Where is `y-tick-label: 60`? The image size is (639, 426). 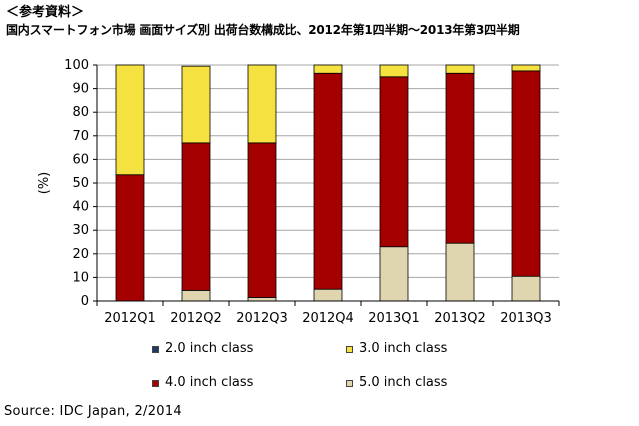 y-tick-label: 60 is located at coordinates (80, 159).